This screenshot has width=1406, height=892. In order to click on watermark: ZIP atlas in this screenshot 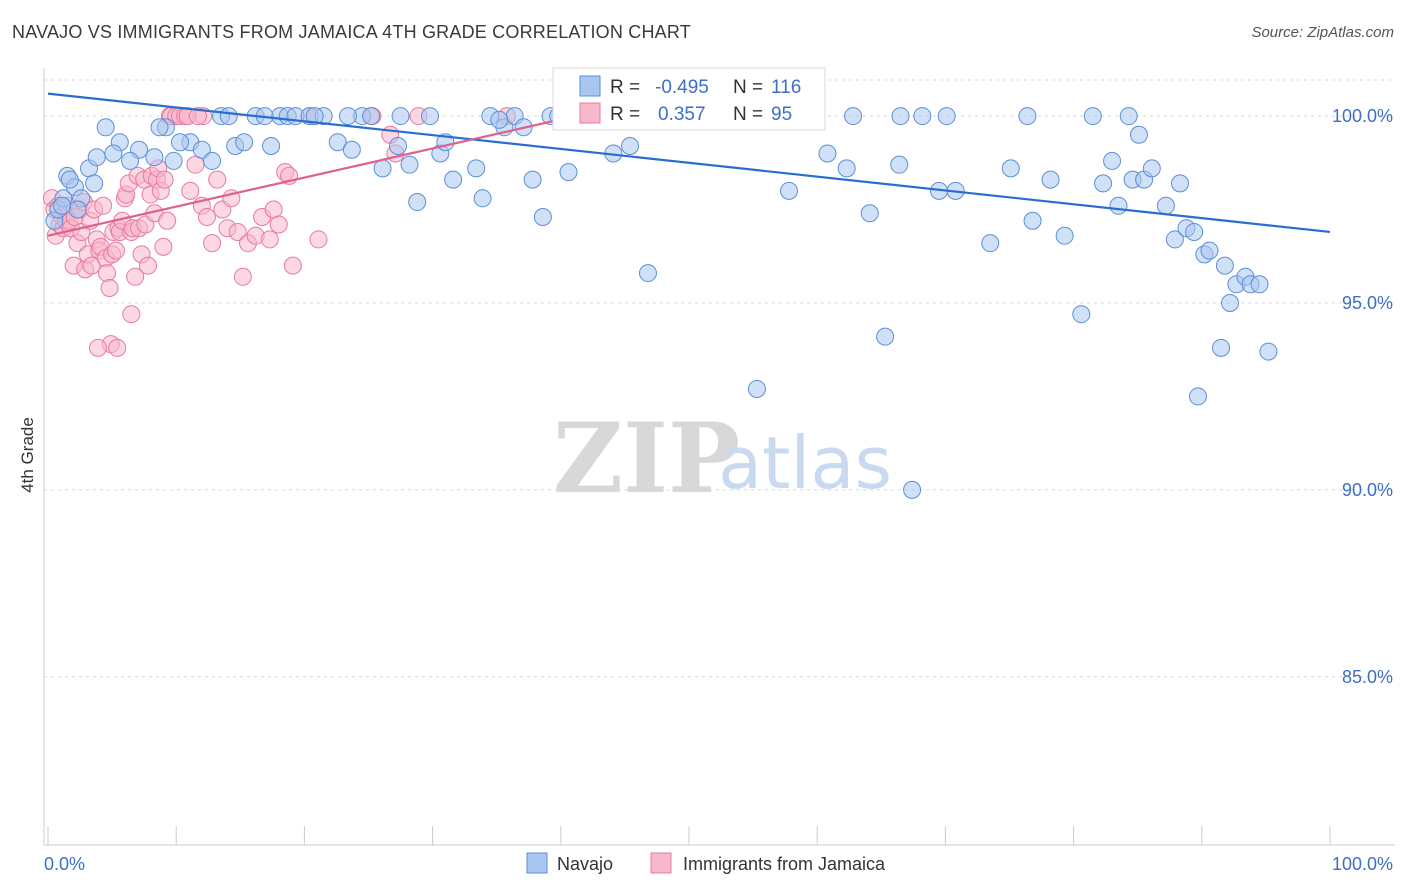, I will do `click(722, 458)`.